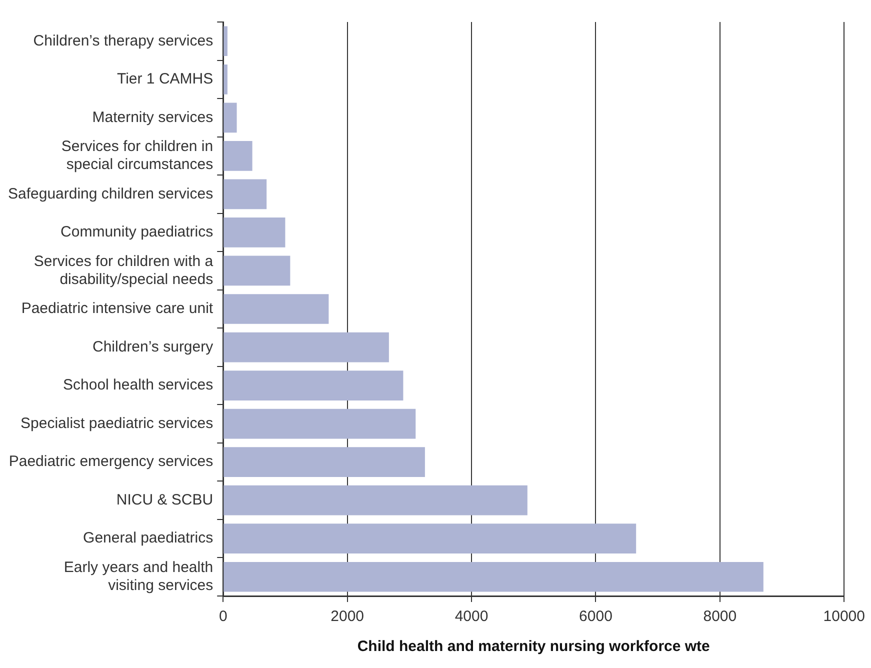  I want to click on x-axis-title: Child health and maternity nursing workforce wte, so click(533, 647).